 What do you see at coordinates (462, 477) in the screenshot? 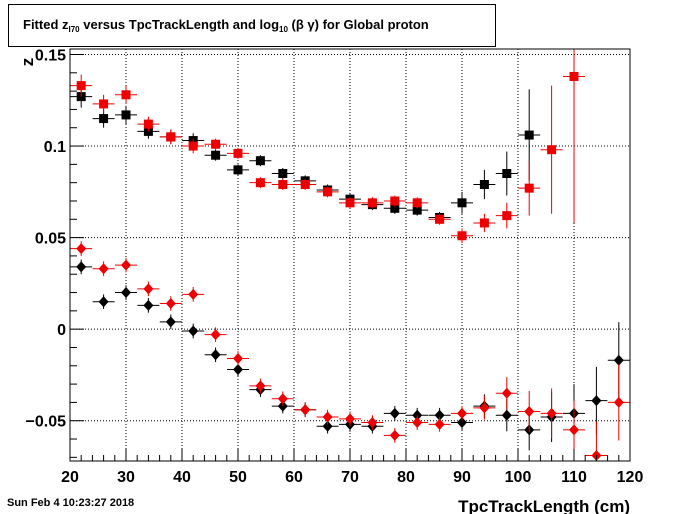
I see `x-tick-label: 90` at bounding box center [462, 477].